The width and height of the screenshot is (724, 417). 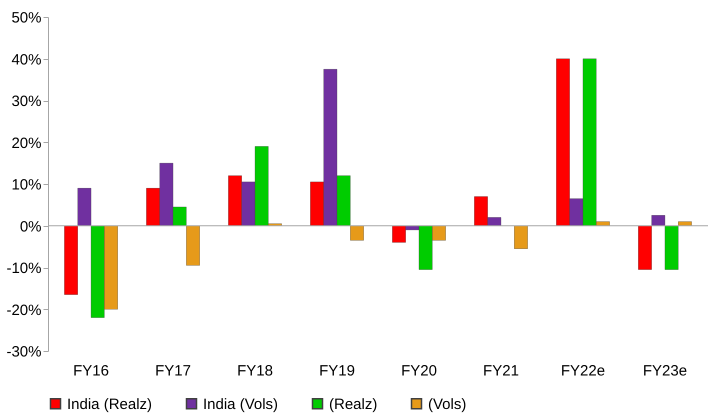 I want to click on legend-label: (Realz), so click(x=353, y=404).